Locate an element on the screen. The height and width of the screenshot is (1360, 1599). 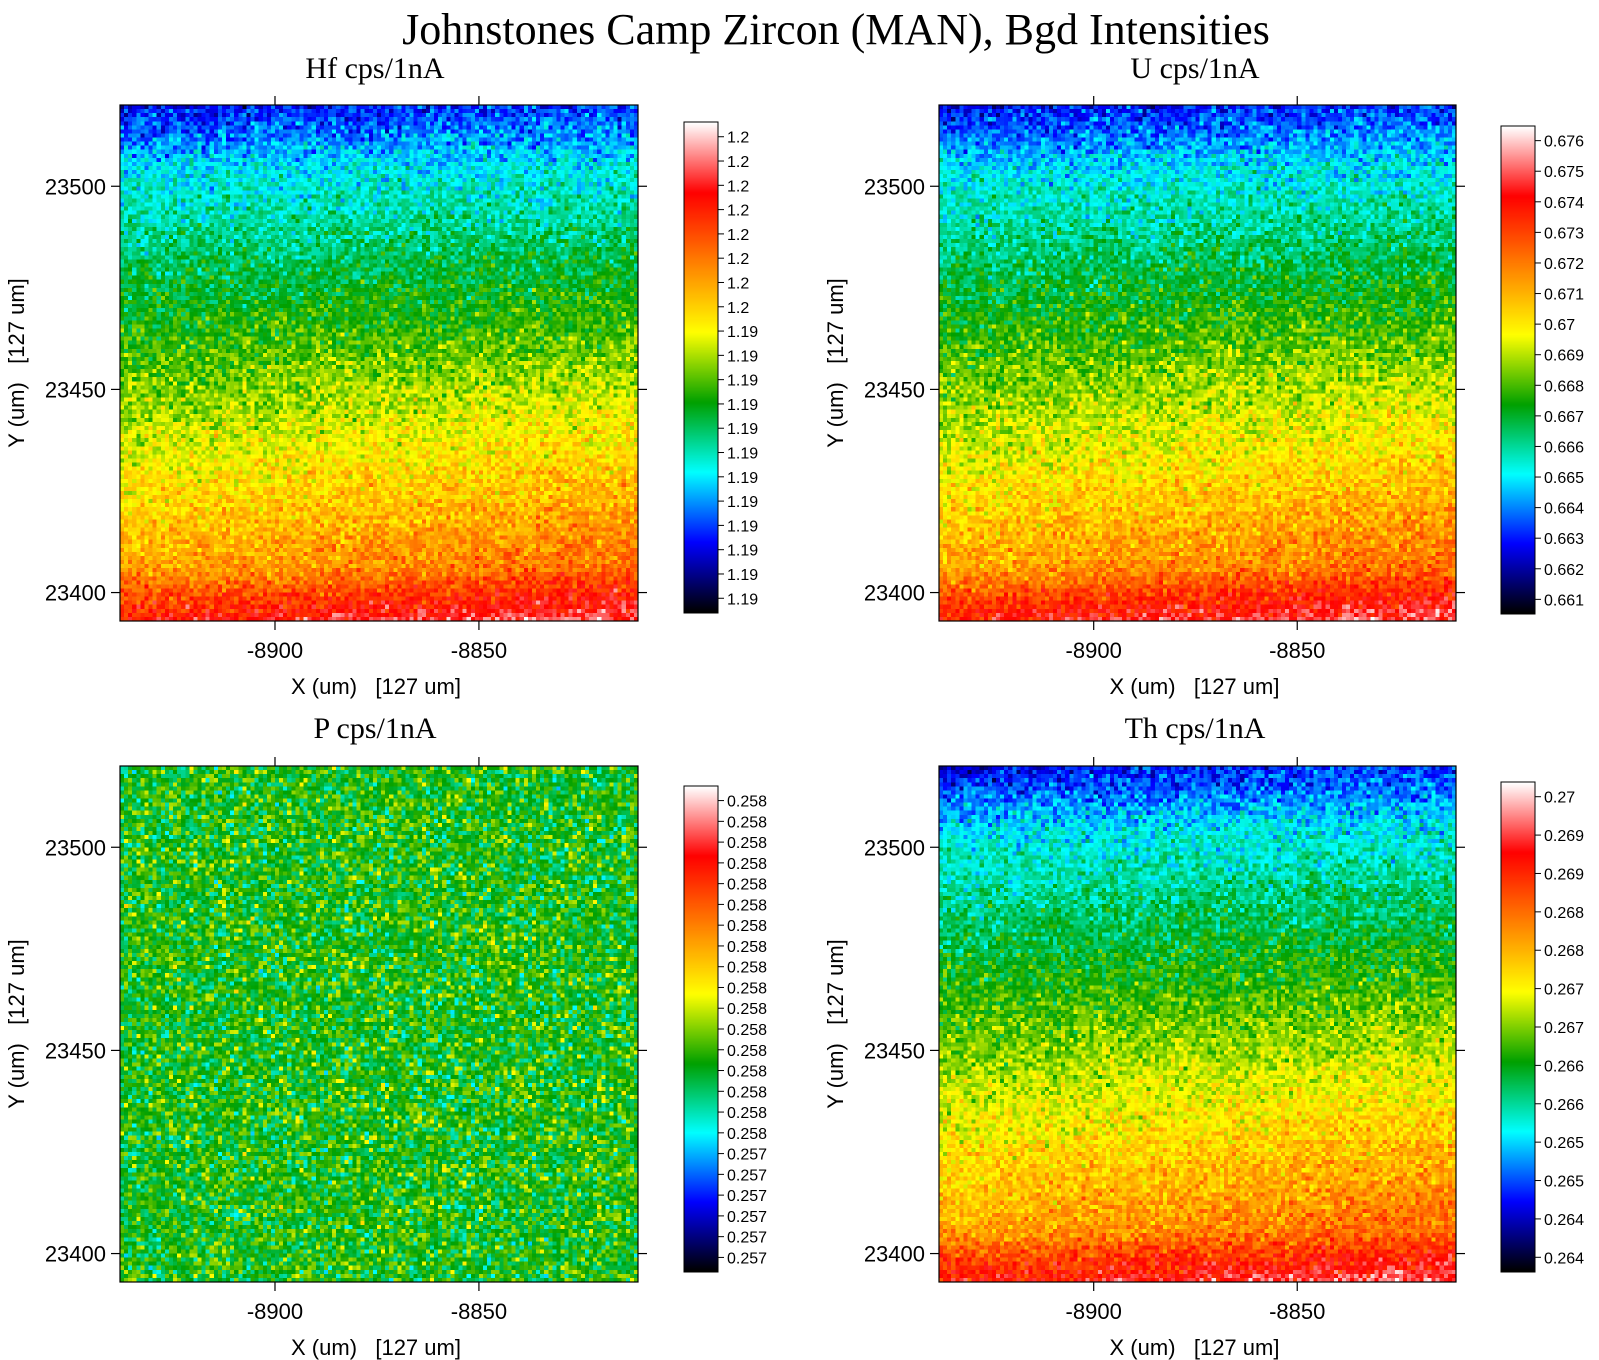
colorbar-frame is located at coordinates (701, 367).